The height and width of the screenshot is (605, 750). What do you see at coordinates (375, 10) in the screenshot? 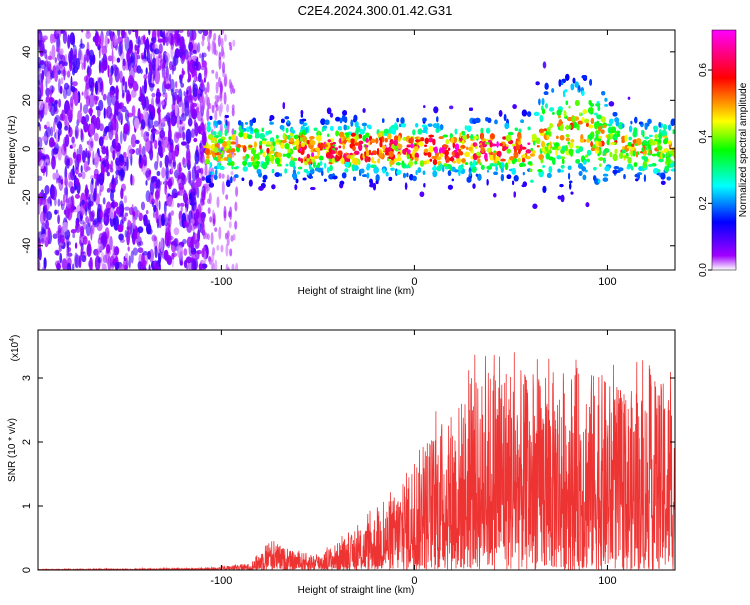
I see `chart-title: C2E4.2024.300.01.42.G31` at bounding box center [375, 10].